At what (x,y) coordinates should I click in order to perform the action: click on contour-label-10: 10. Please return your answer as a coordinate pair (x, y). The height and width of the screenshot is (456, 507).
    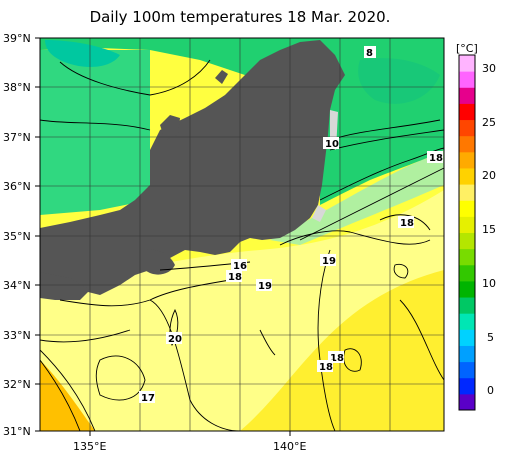
    Looking at the image, I should click on (332, 144).